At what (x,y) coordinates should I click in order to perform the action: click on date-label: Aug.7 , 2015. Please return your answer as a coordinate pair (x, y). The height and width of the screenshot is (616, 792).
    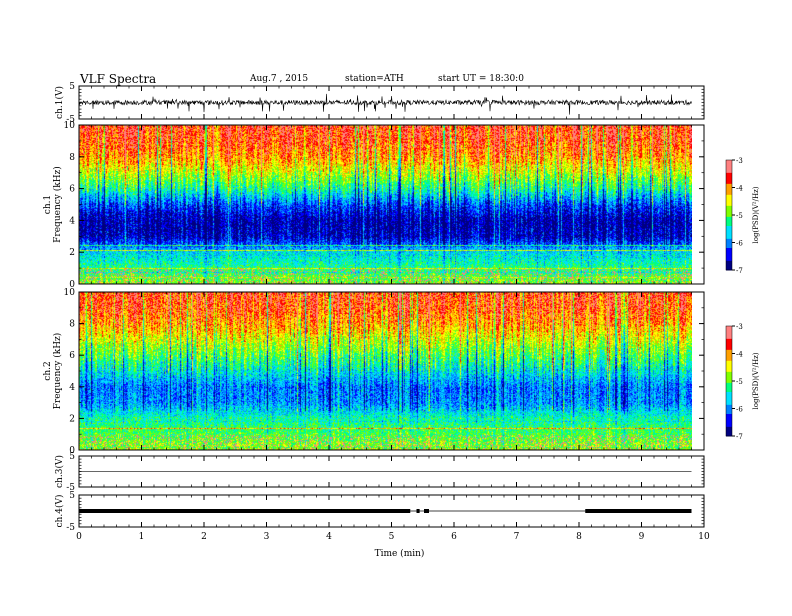
    Looking at the image, I should click on (279, 79).